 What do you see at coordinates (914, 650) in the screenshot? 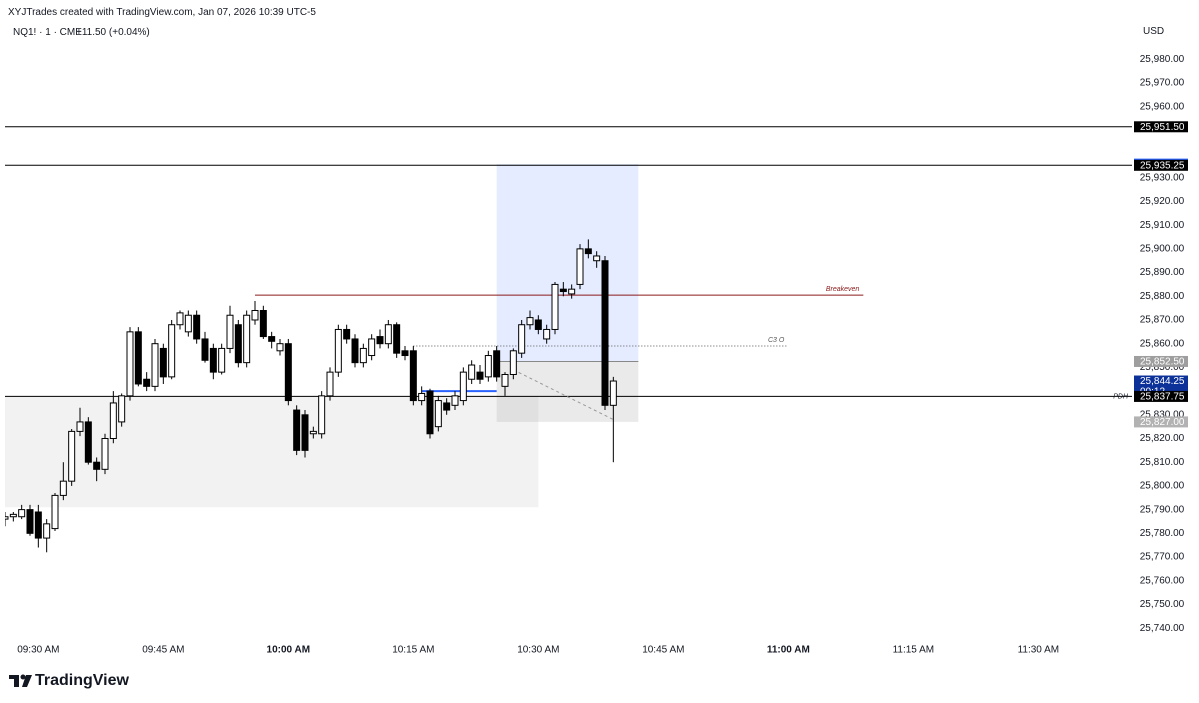
I see `x-tick-label: 11:15 AM` at bounding box center [914, 650].